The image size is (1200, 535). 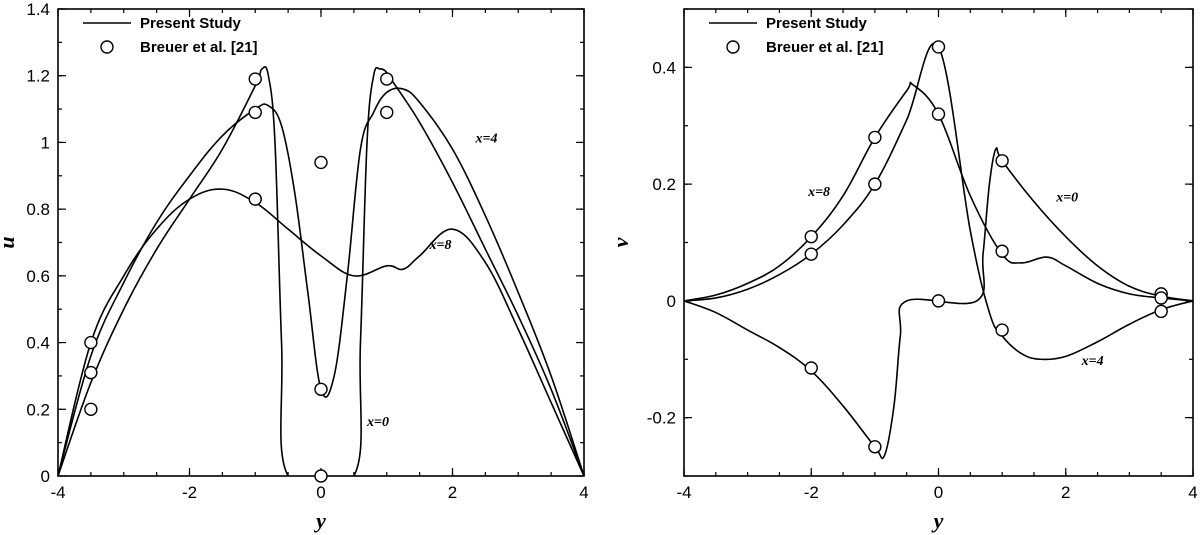 I want to click on y-axis-title: v, so click(x=620, y=242).